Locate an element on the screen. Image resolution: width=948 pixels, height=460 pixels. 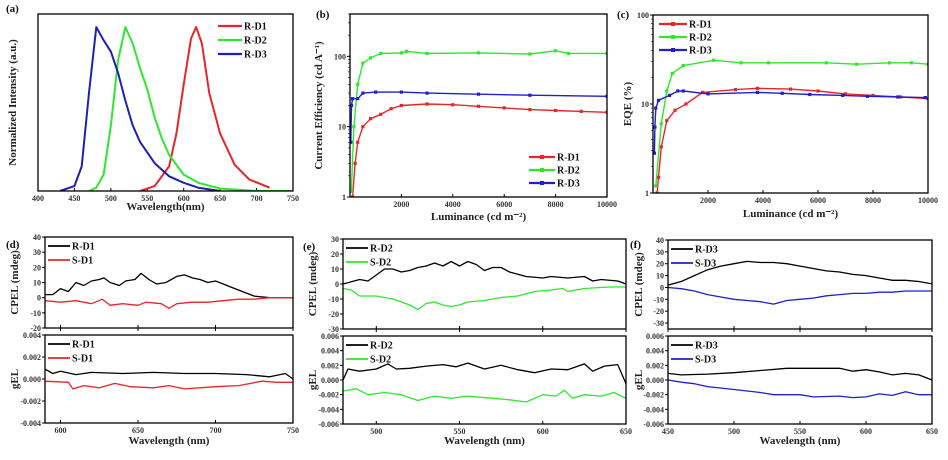
y-tick-label: 0.000 is located at coordinates (32, 379).